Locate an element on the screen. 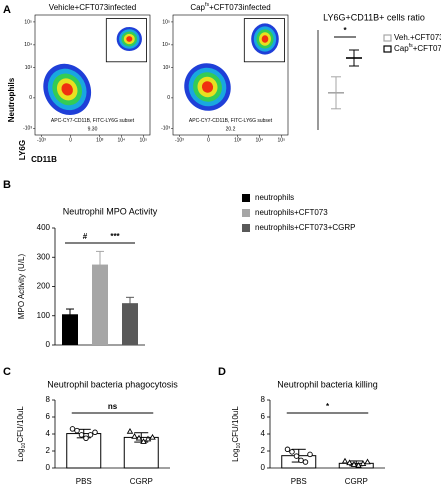  panel-label: D is located at coordinates (222, 372).